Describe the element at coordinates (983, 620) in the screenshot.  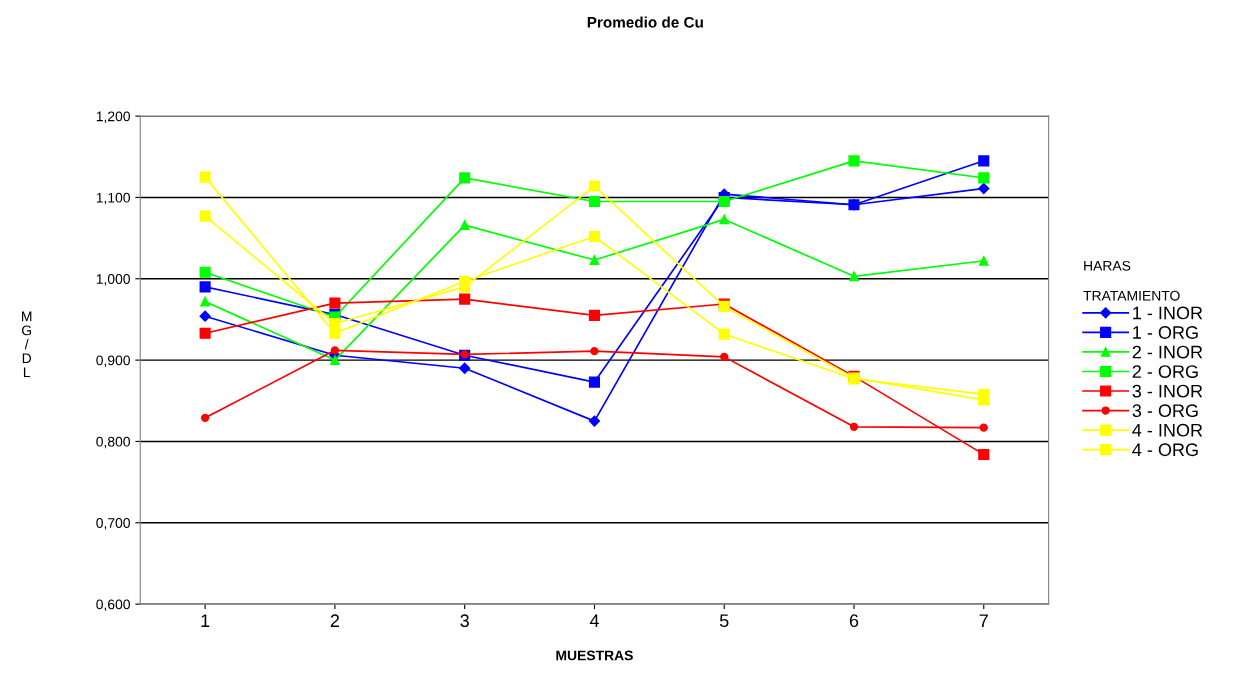
I see `x-tick-label: 7` at that location.